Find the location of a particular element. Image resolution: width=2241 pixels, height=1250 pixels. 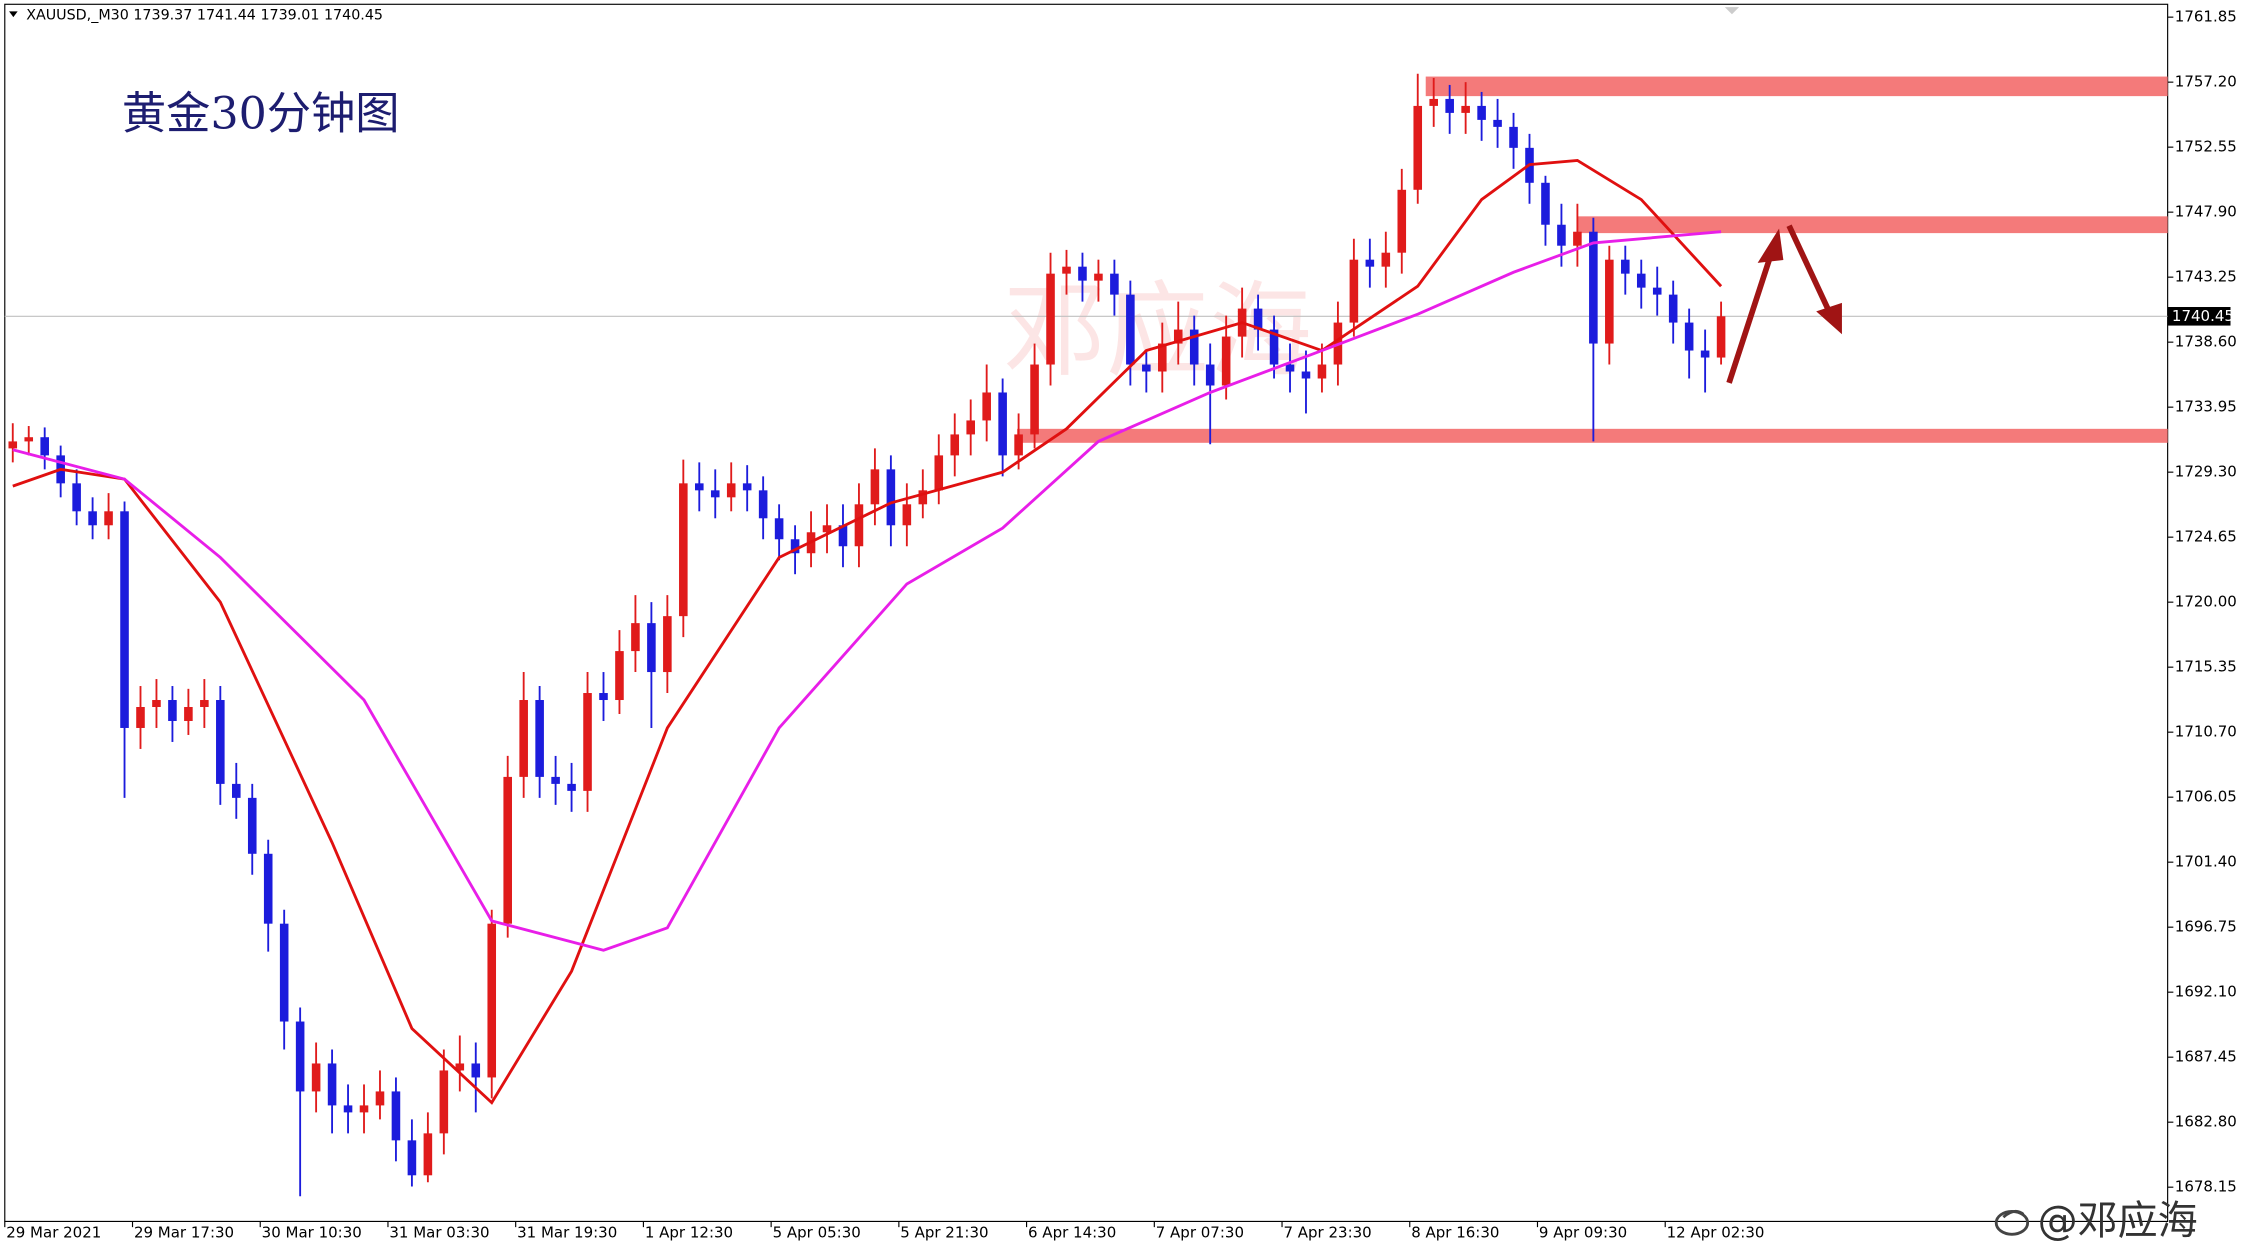

credit: @邓应海 is located at coordinates (2118, 1221).